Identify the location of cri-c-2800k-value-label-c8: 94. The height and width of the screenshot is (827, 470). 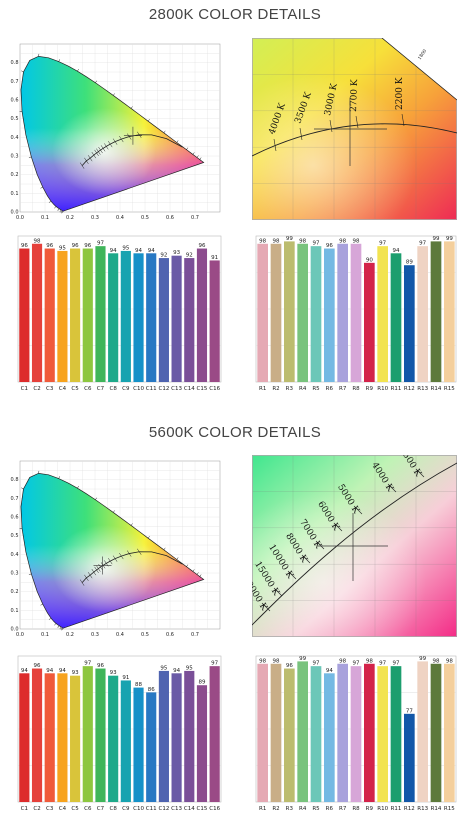
(113, 251).